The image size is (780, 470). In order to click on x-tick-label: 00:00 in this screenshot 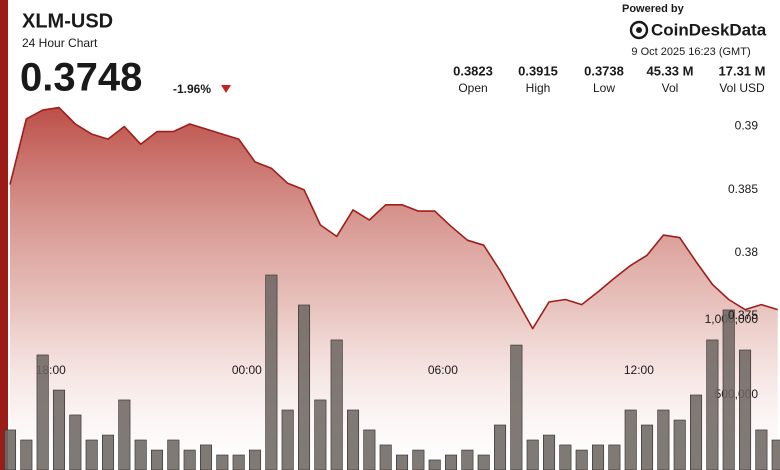, I will do `click(247, 370)`.